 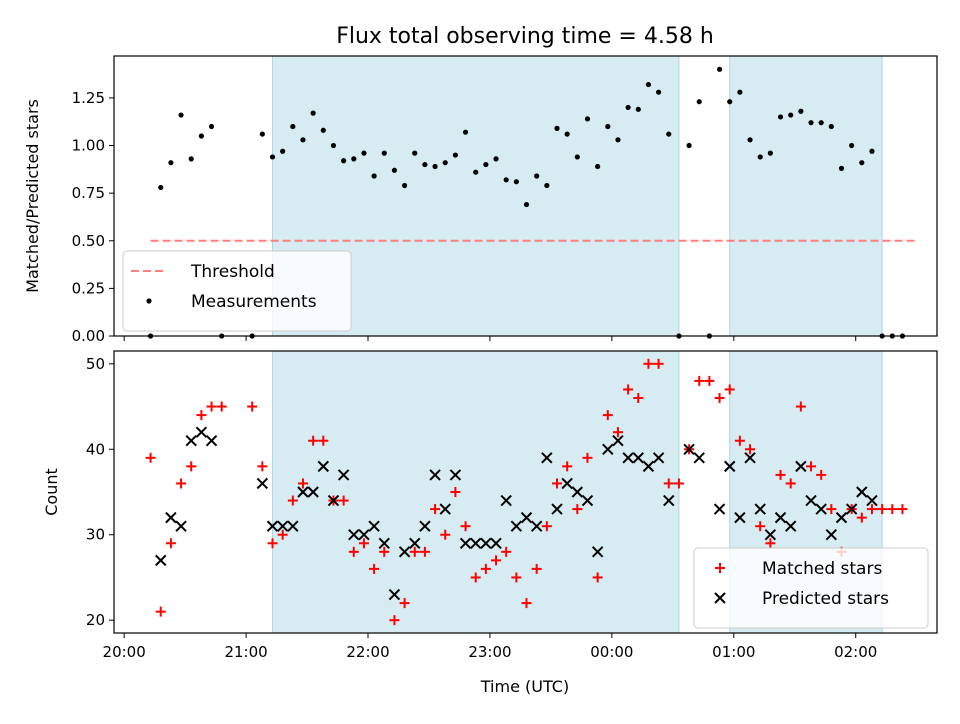 What do you see at coordinates (51, 492) in the screenshot?
I see `count-y-axis-label: Count` at bounding box center [51, 492].